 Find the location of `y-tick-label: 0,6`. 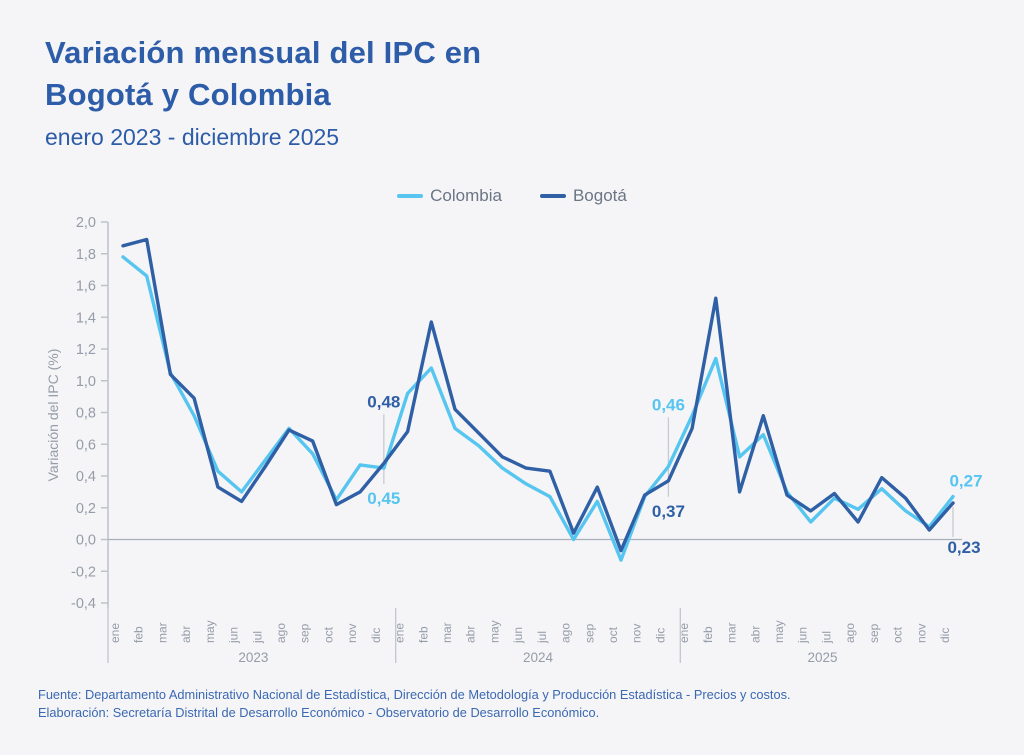

y-tick-label: 0,6 is located at coordinates (86, 445).